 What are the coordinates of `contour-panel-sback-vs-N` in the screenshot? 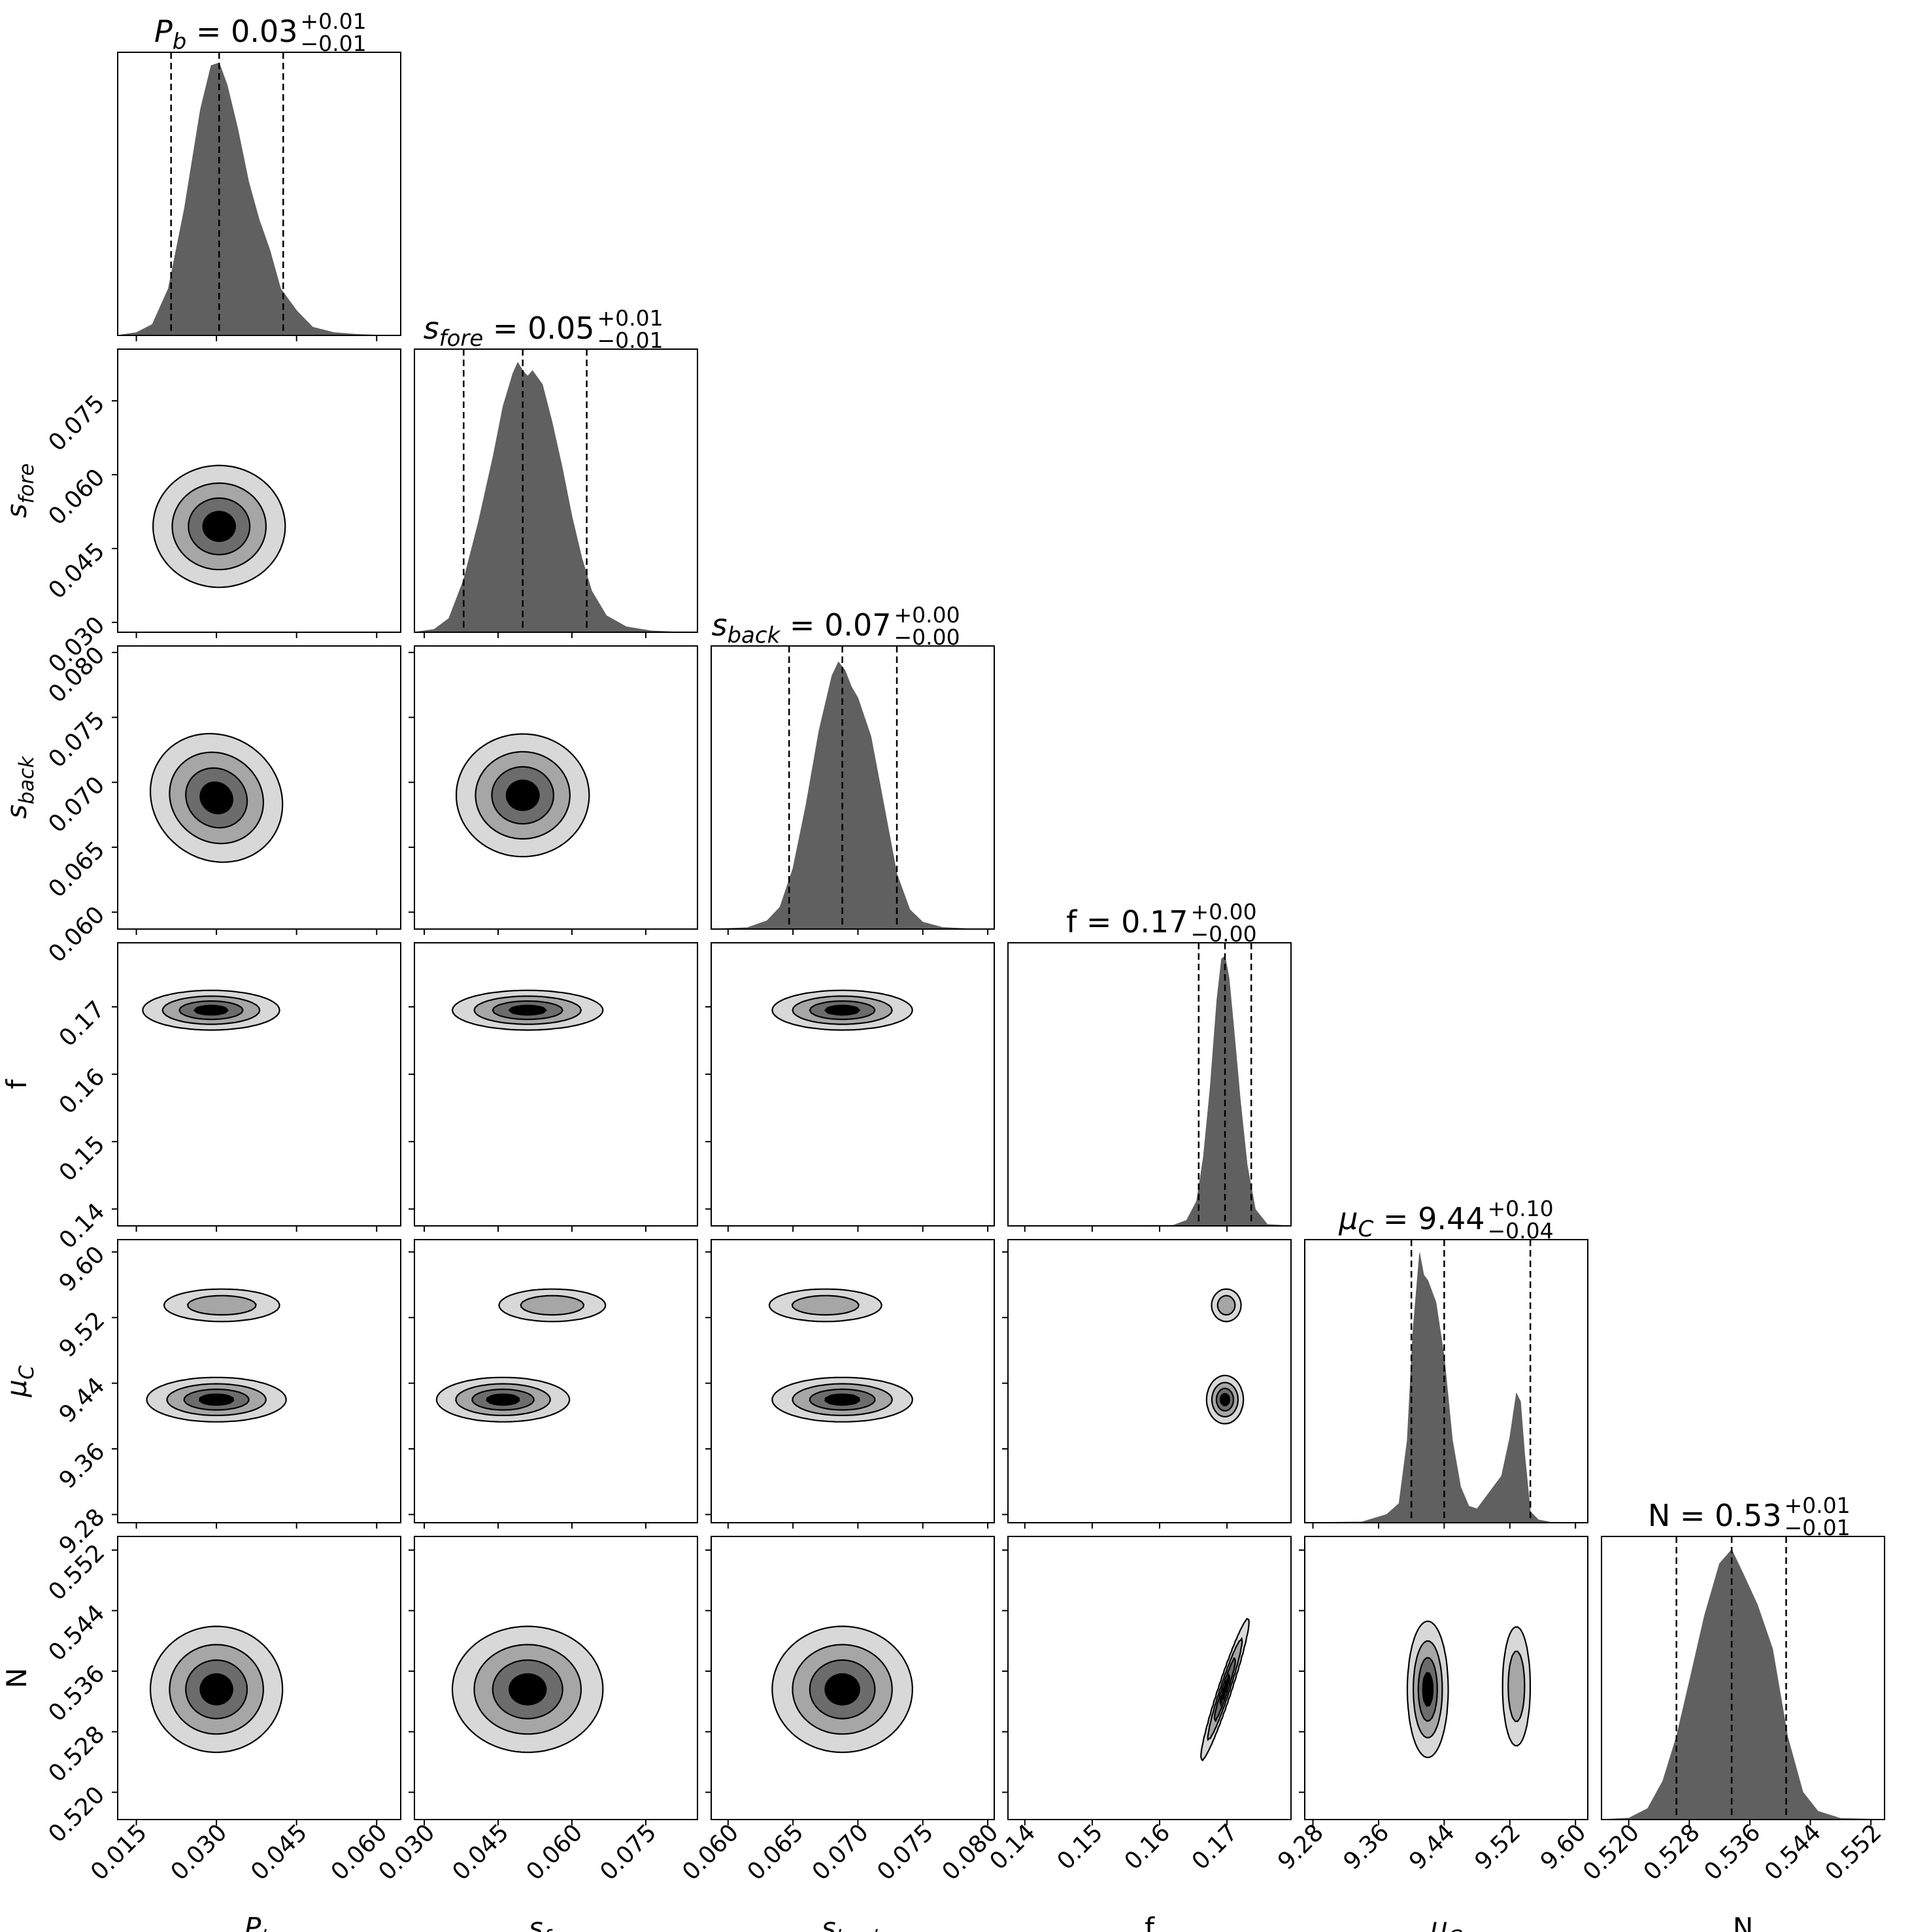 It's located at (850, 1680).